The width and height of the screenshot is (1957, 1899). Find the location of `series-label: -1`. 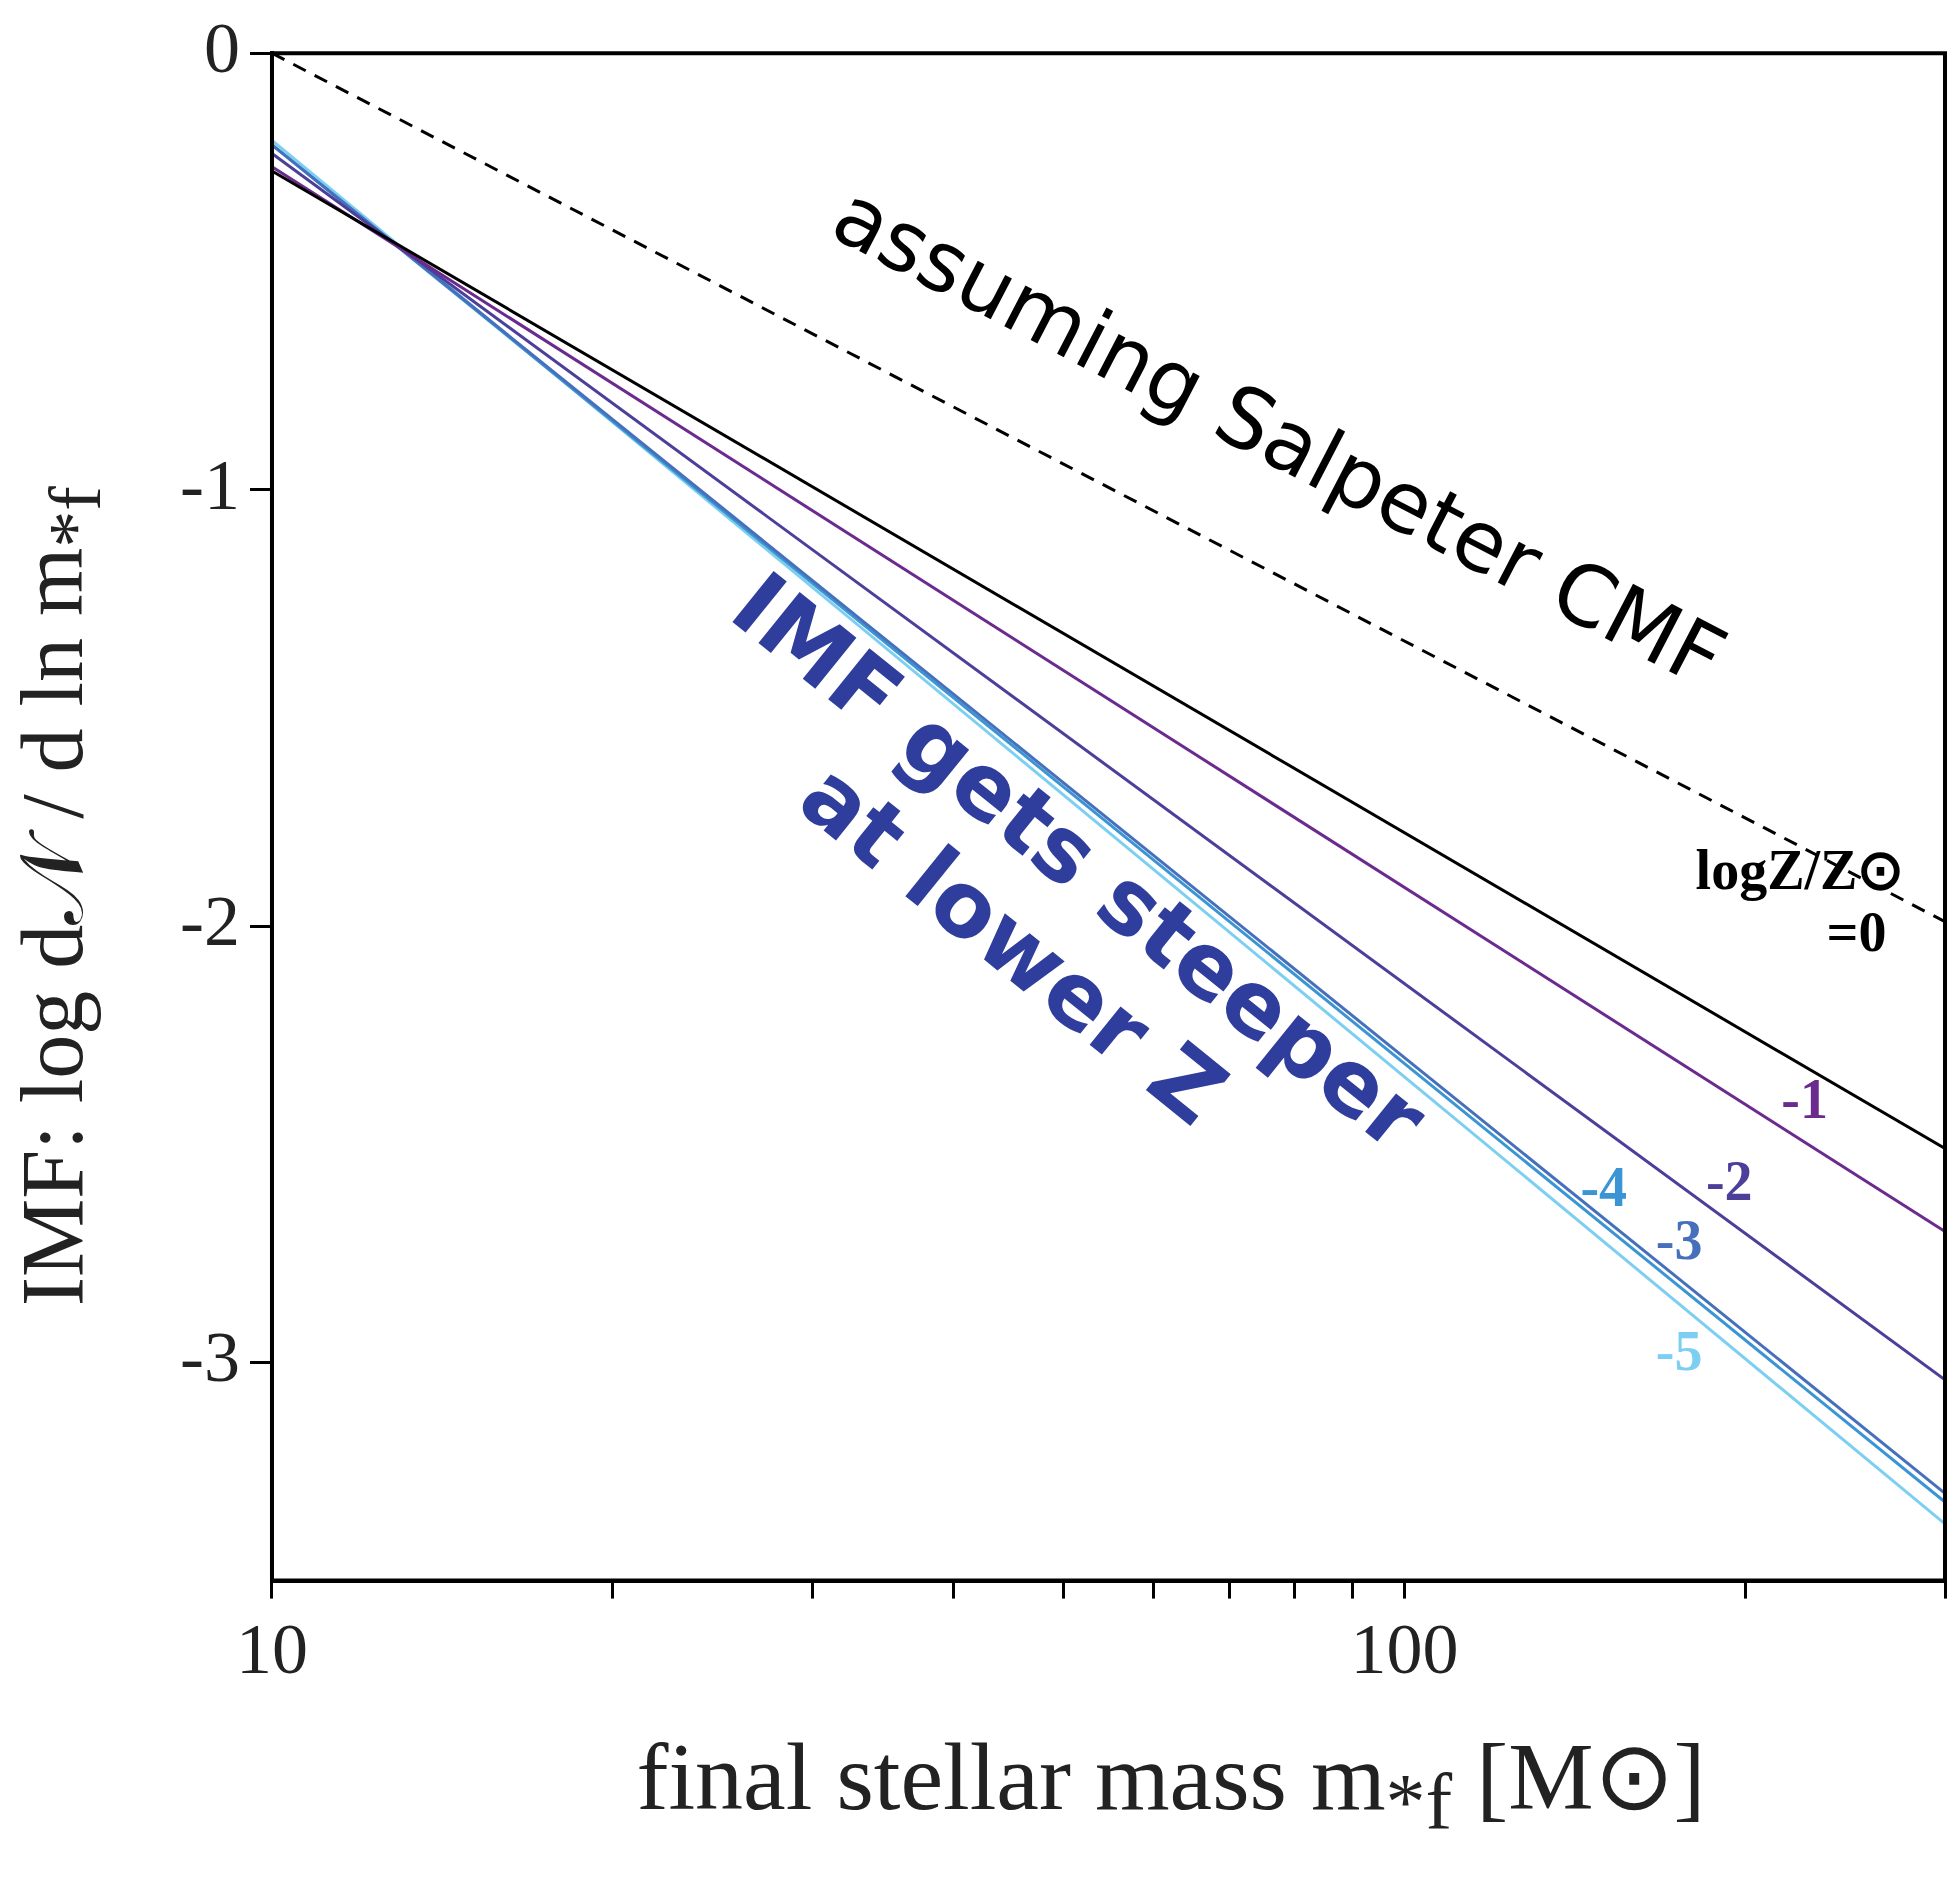

series-label: -1 is located at coordinates (1804, 1099).